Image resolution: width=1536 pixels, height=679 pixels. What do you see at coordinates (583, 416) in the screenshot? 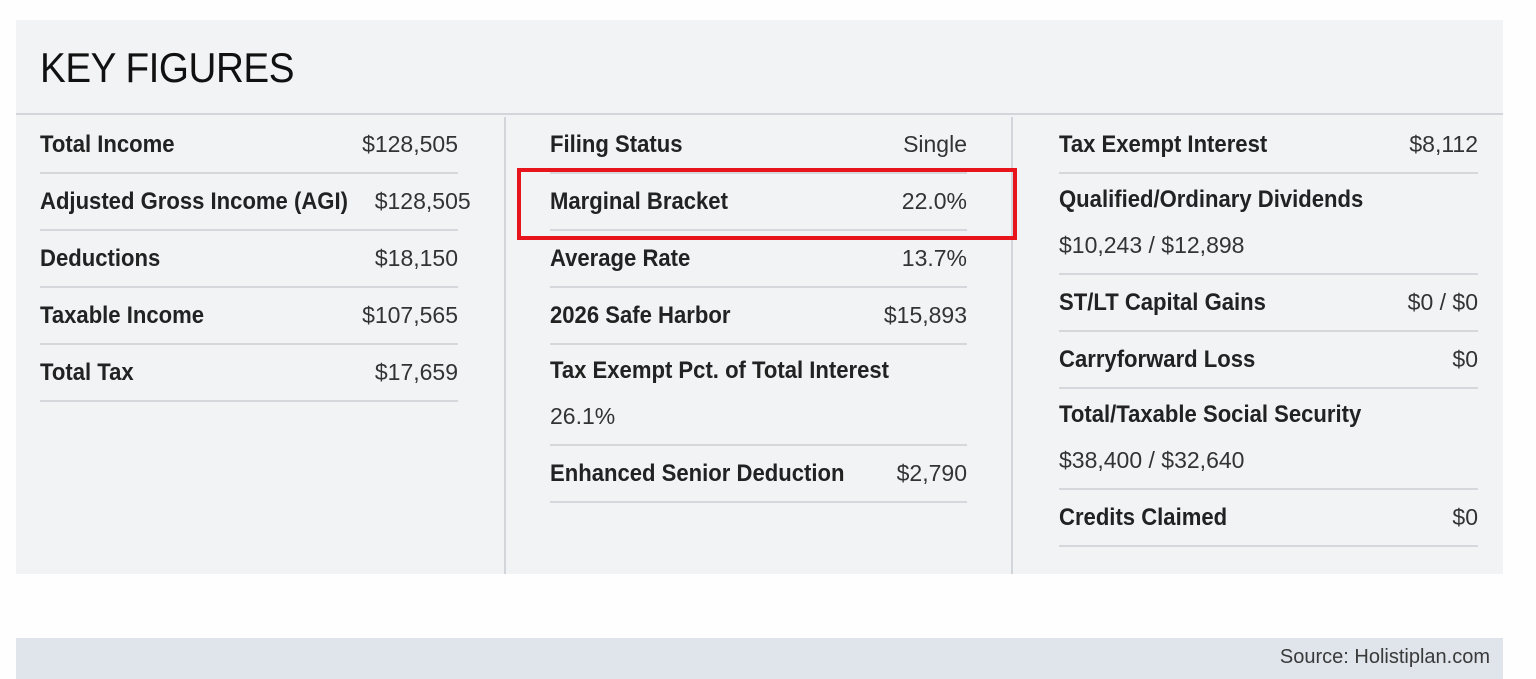
I see `figure-value: 26.1%` at bounding box center [583, 416].